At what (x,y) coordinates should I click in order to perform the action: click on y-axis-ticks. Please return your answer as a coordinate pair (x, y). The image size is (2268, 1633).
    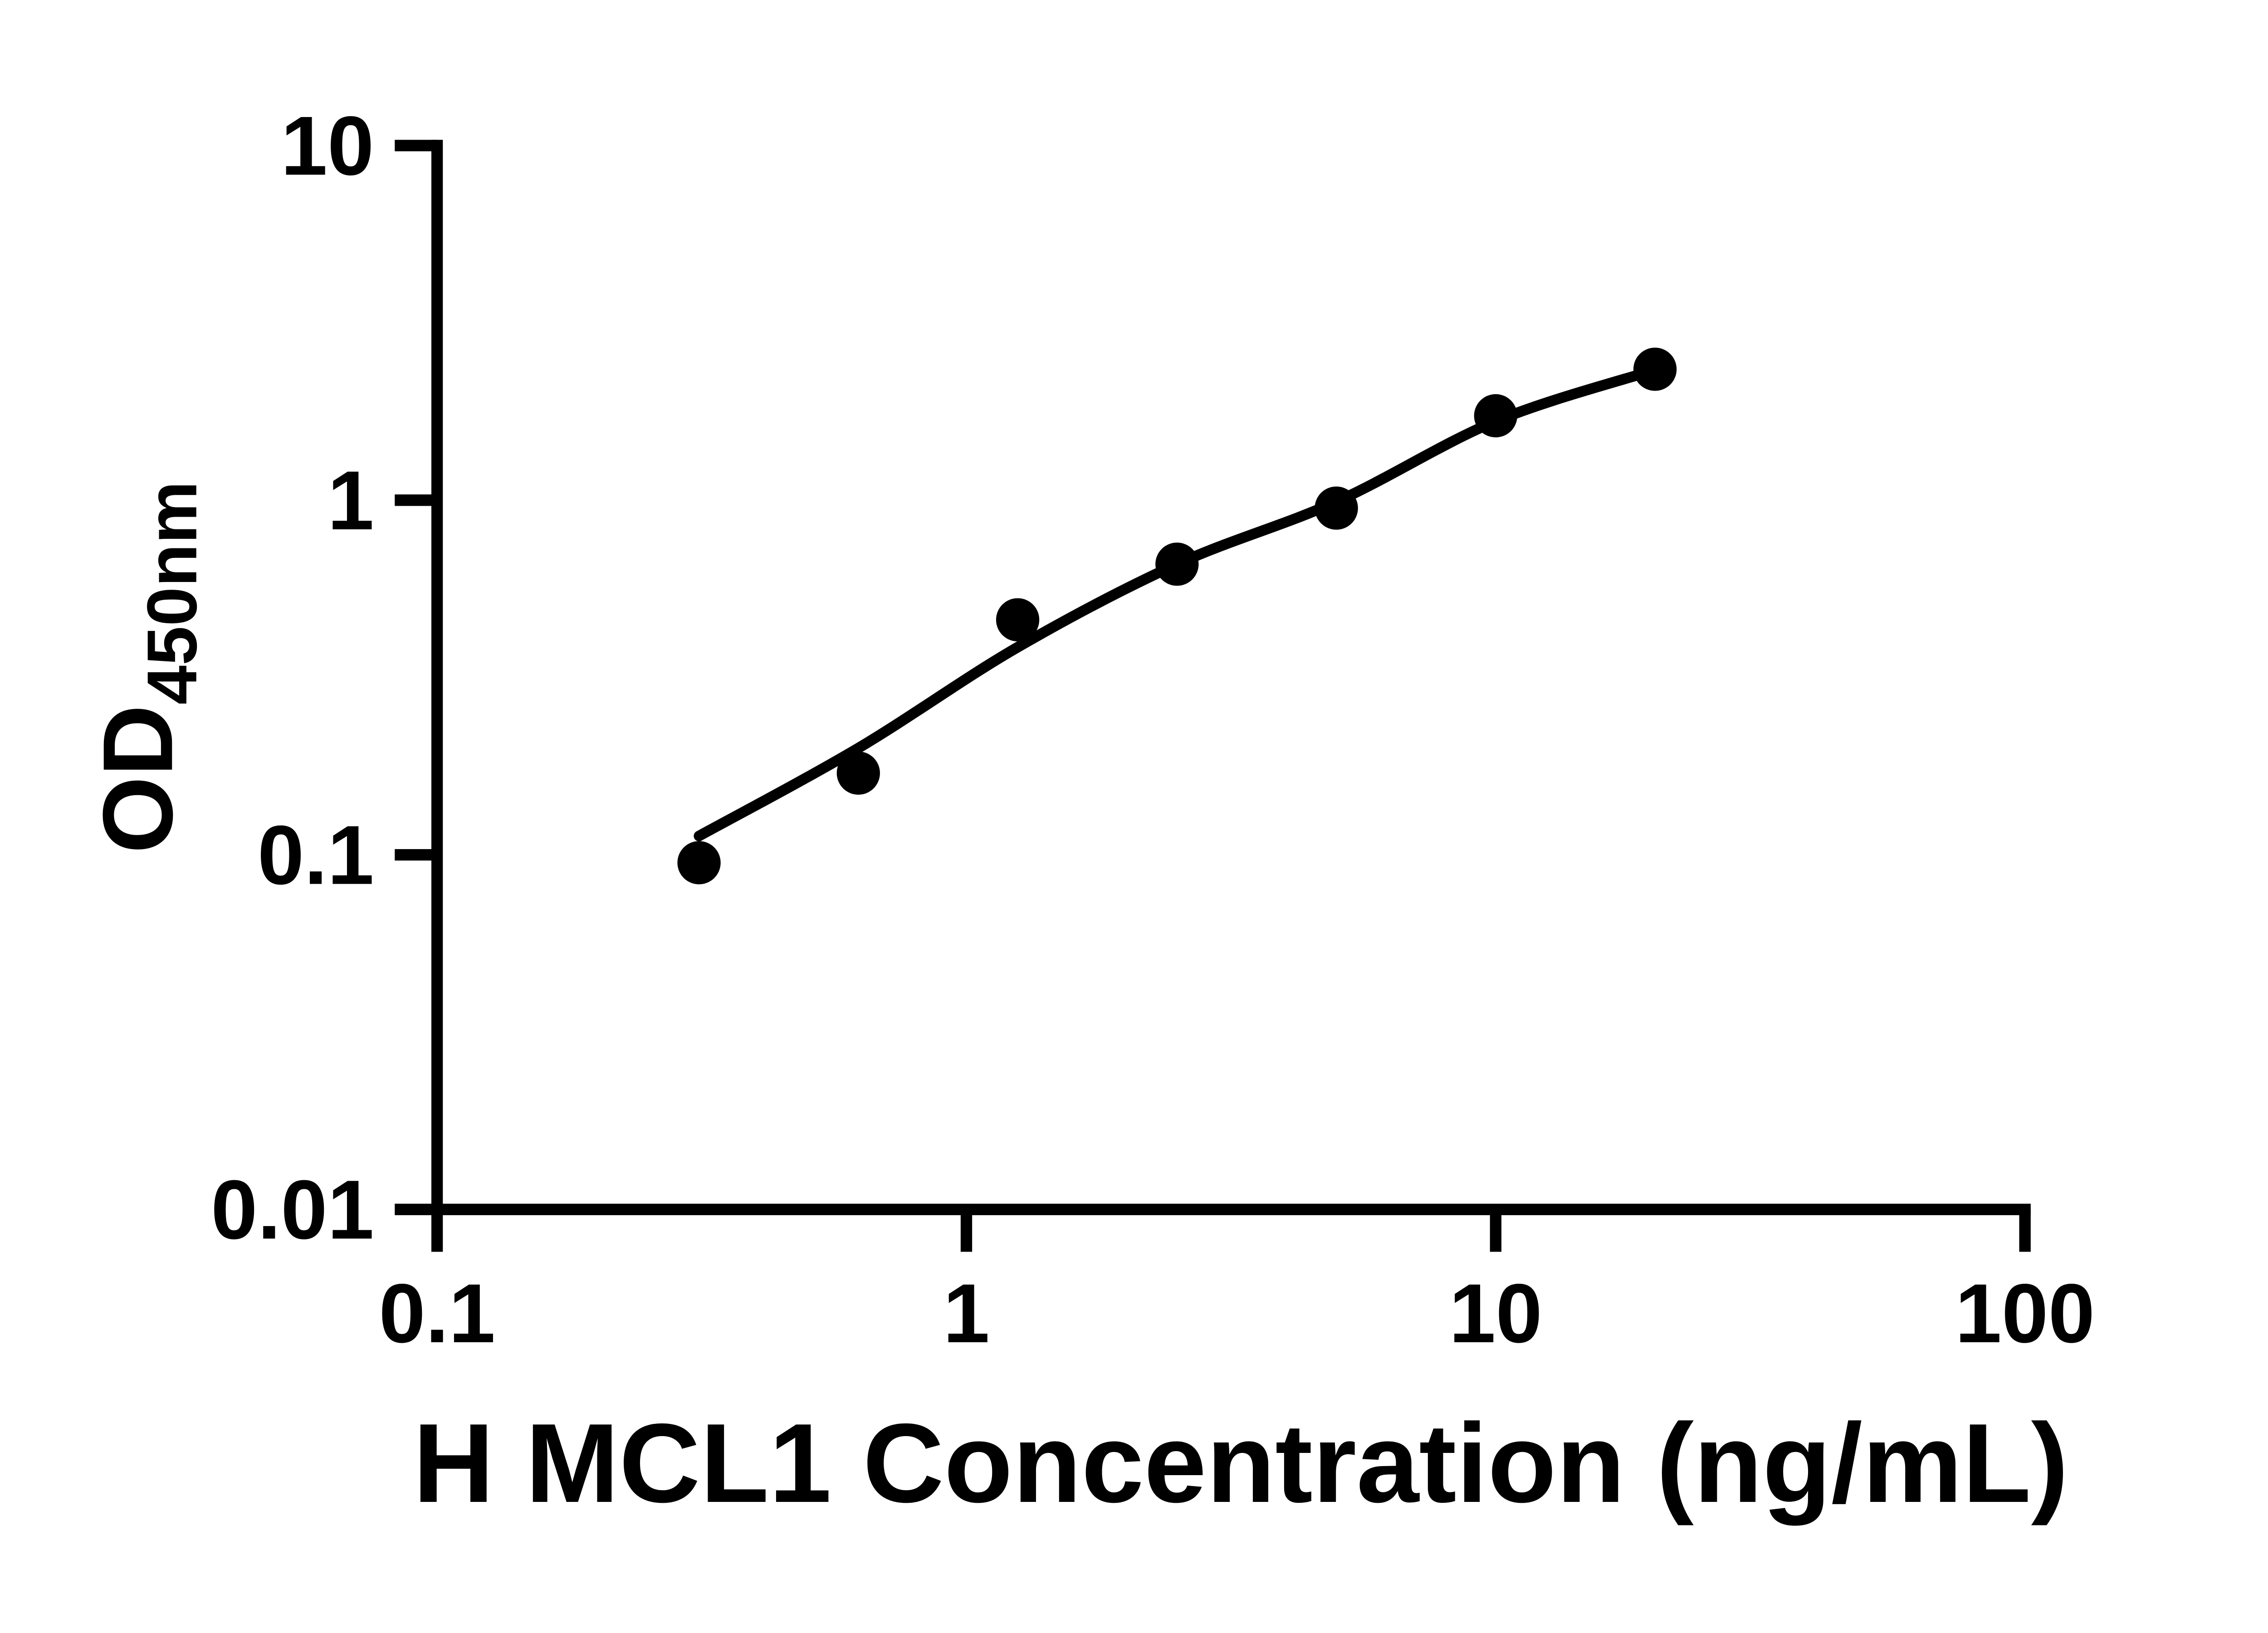
    Looking at the image, I should click on (416, 677).